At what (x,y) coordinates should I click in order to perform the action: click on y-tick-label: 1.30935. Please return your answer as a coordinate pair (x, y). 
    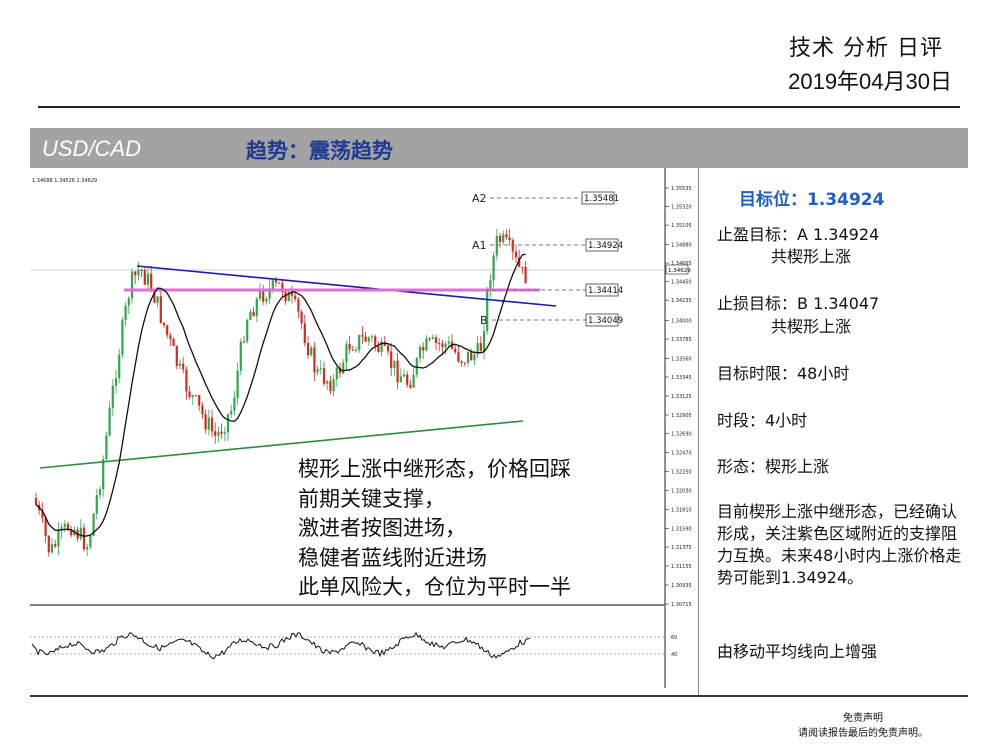
    Looking at the image, I should click on (681, 586).